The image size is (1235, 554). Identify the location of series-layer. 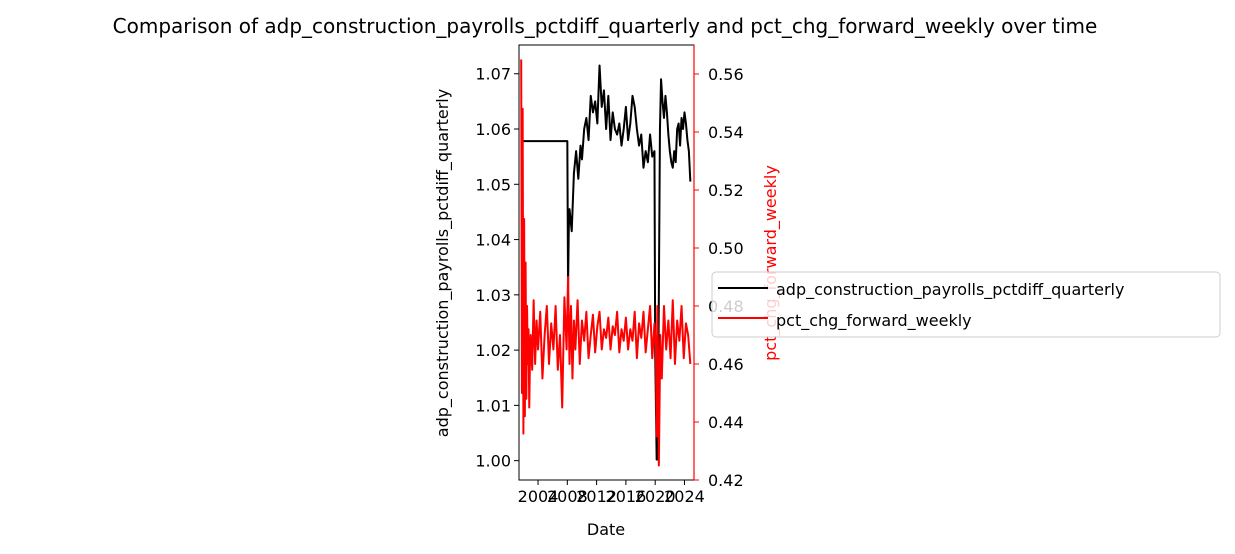
(606, 263).